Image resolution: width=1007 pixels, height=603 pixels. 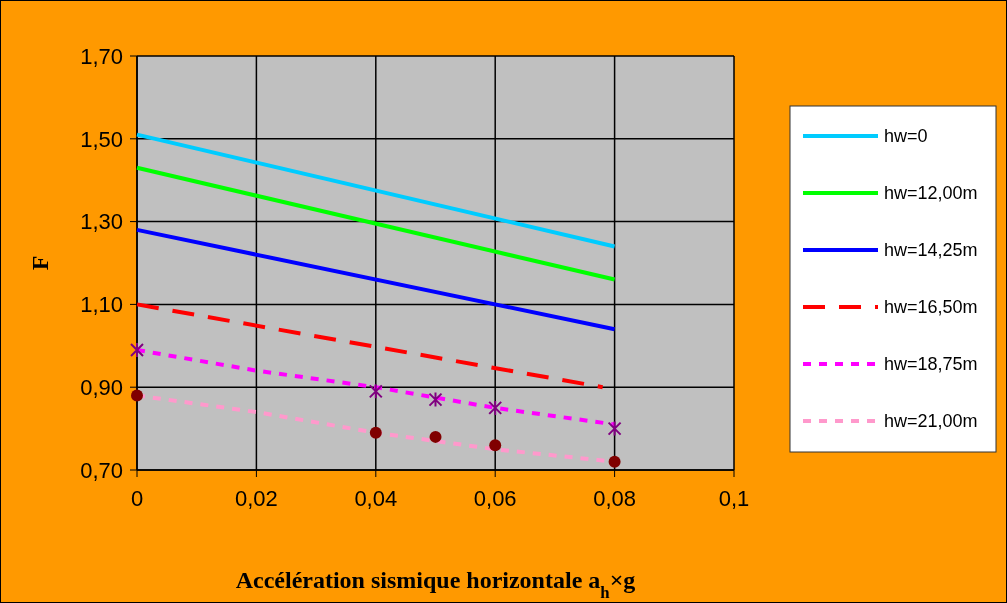 What do you see at coordinates (931, 421) in the screenshot?
I see `legend-label: hw=21,00m` at bounding box center [931, 421].